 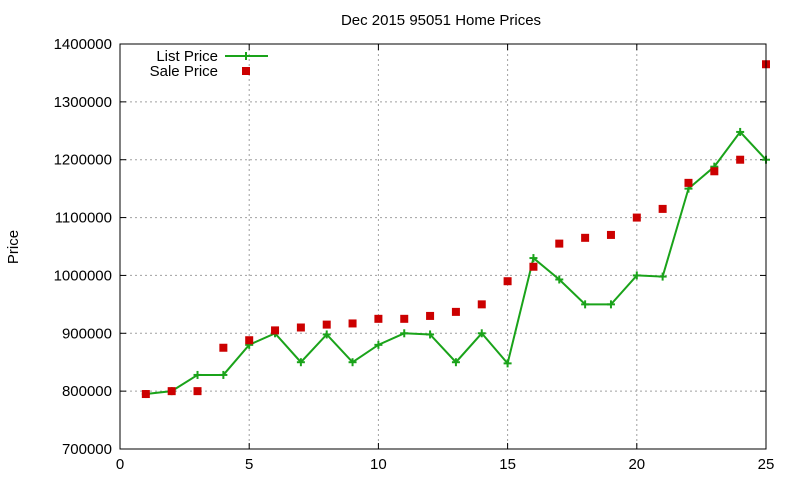 I want to click on y-tick-label: 1200000, so click(x=83, y=160).